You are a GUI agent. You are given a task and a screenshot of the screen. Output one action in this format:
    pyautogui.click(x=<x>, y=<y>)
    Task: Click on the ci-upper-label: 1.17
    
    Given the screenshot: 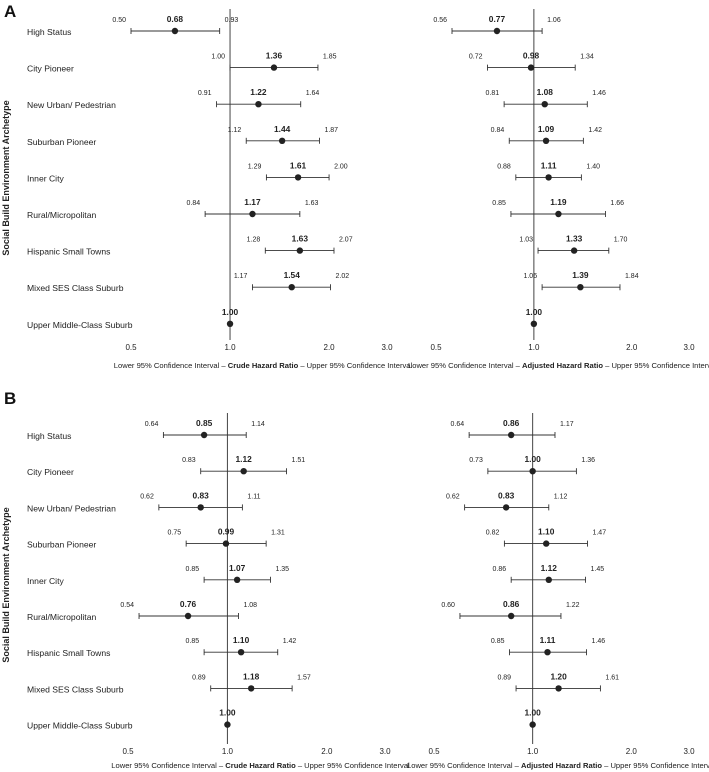 What is the action you would take?
    pyautogui.click(x=567, y=424)
    